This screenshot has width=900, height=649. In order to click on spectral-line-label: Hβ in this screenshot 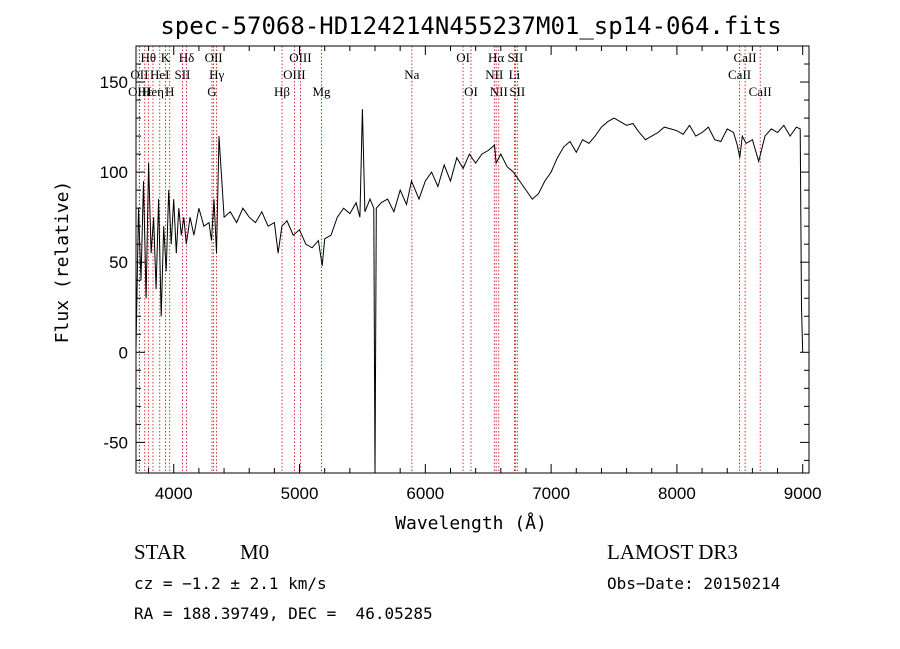, I will do `click(282, 91)`.